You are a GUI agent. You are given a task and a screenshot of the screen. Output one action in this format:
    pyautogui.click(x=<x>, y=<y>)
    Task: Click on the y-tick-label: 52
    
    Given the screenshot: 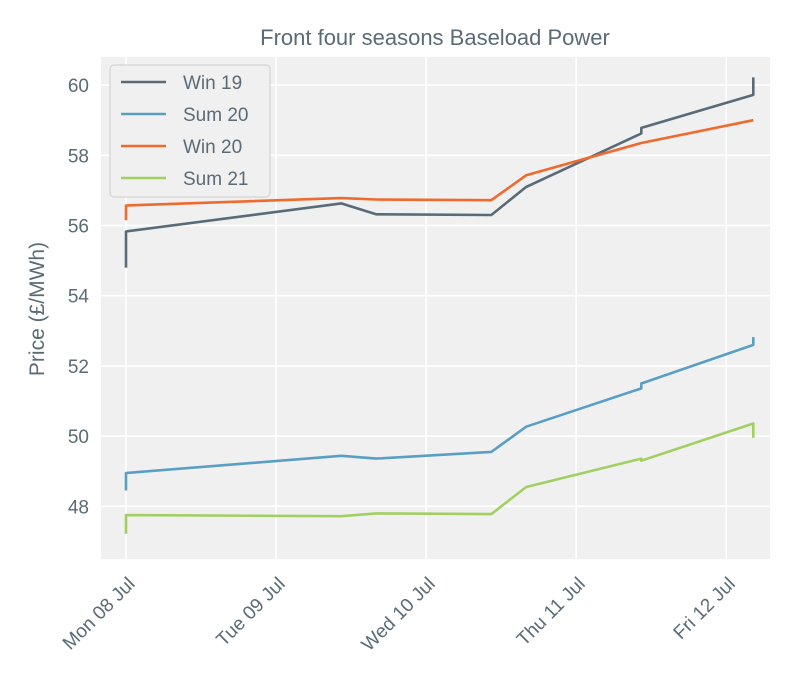 What is the action you would take?
    pyautogui.click(x=78, y=367)
    